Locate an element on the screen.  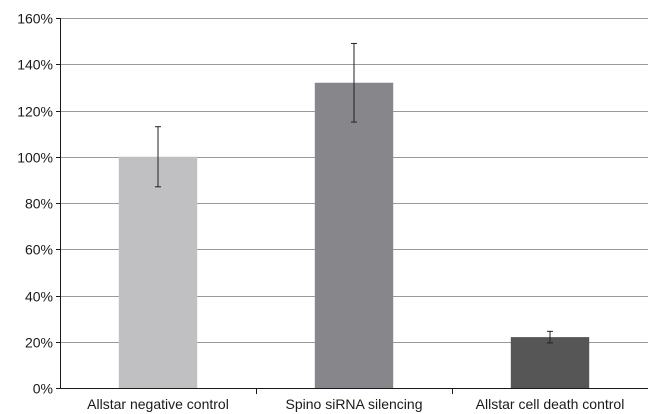
x-category-label: Spino siRNA silencing is located at coordinates (354, 404).